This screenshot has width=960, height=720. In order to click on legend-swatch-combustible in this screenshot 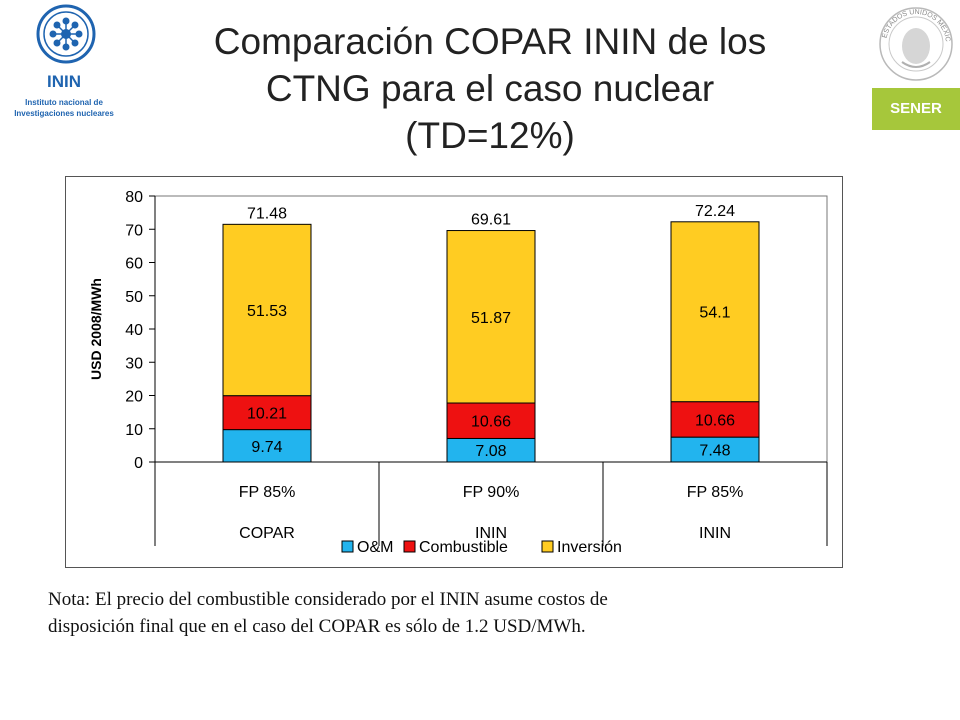, I will do `click(409, 546)`.